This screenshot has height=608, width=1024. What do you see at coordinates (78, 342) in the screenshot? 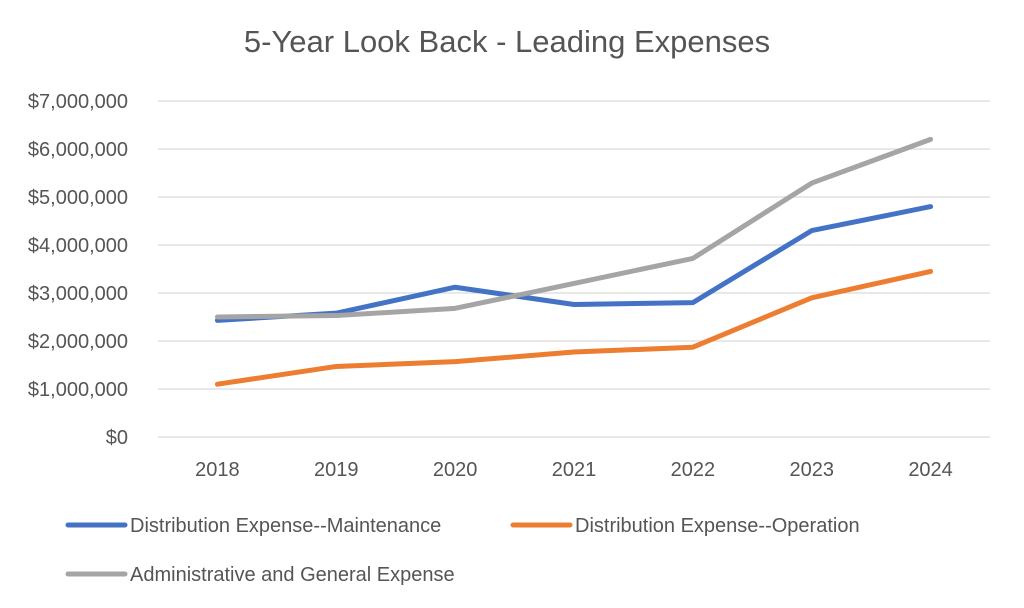
I see `y-tick-label: $2,000,000` at bounding box center [78, 342].